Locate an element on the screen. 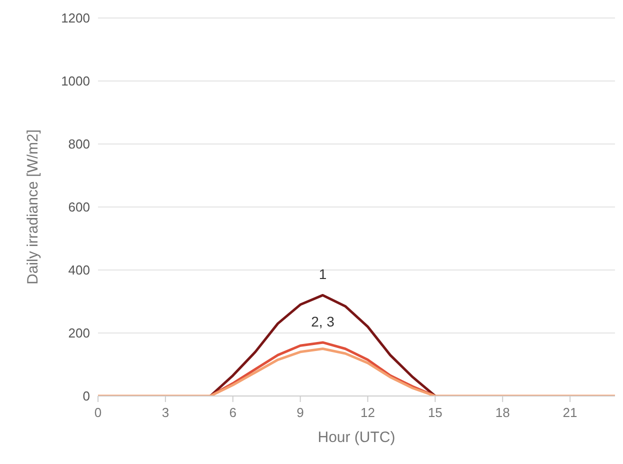 This screenshot has width=623, height=464. y-tick-label: 1200 is located at coordinates (75, 18).